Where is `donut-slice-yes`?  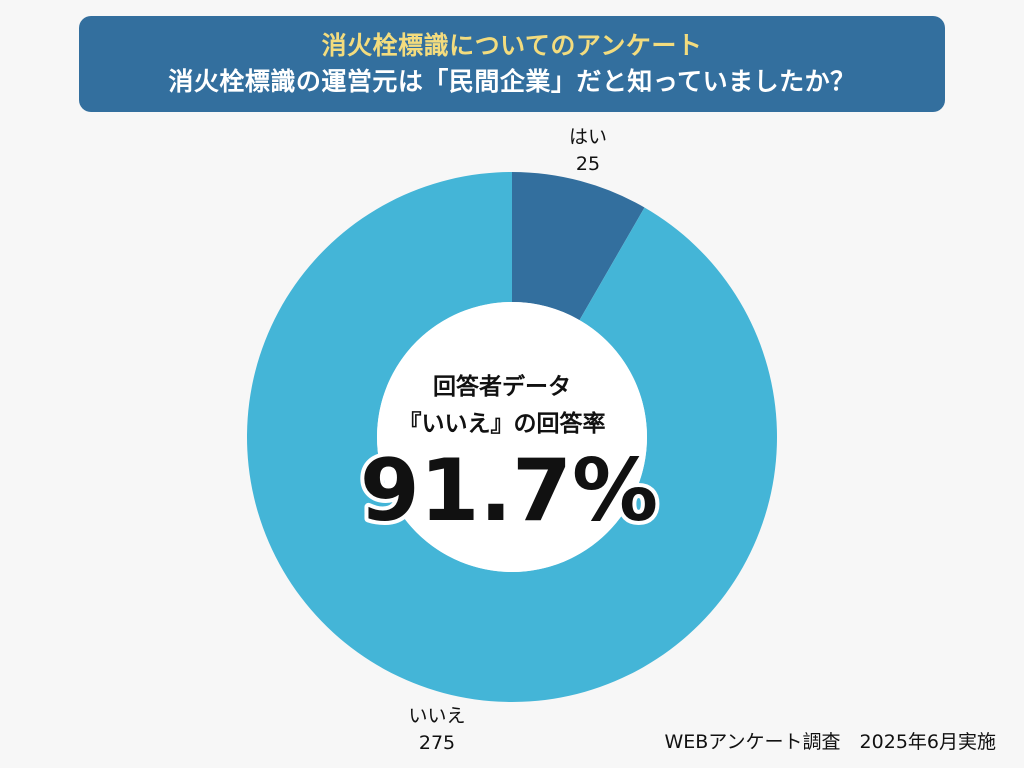
donut-slice-yes is located at coordinates (578, 246).